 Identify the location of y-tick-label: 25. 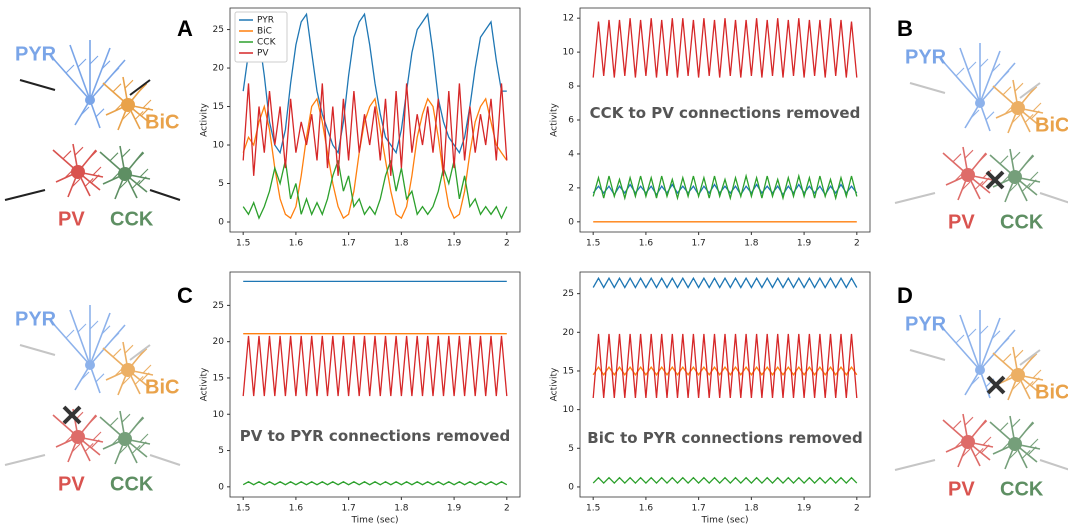
(218, 30).